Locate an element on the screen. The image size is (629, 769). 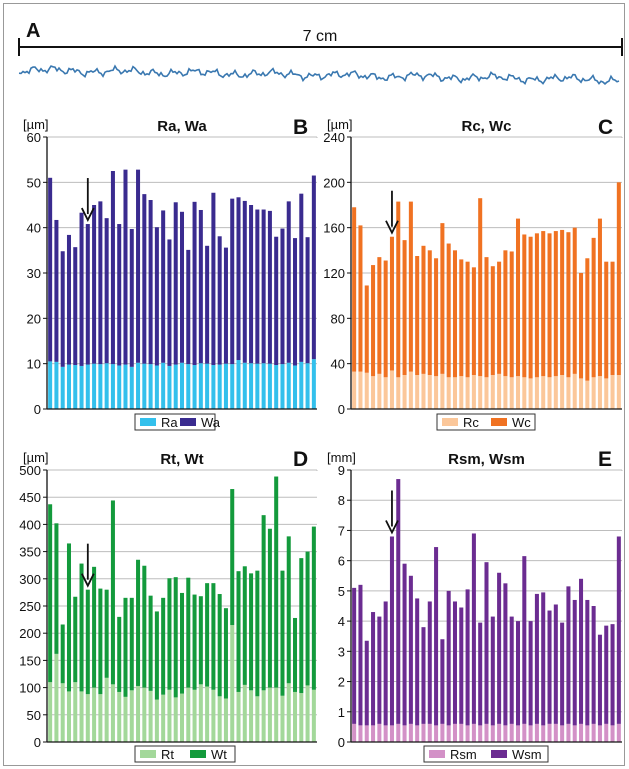
arrow-marker is located at coordinates (88, 565).